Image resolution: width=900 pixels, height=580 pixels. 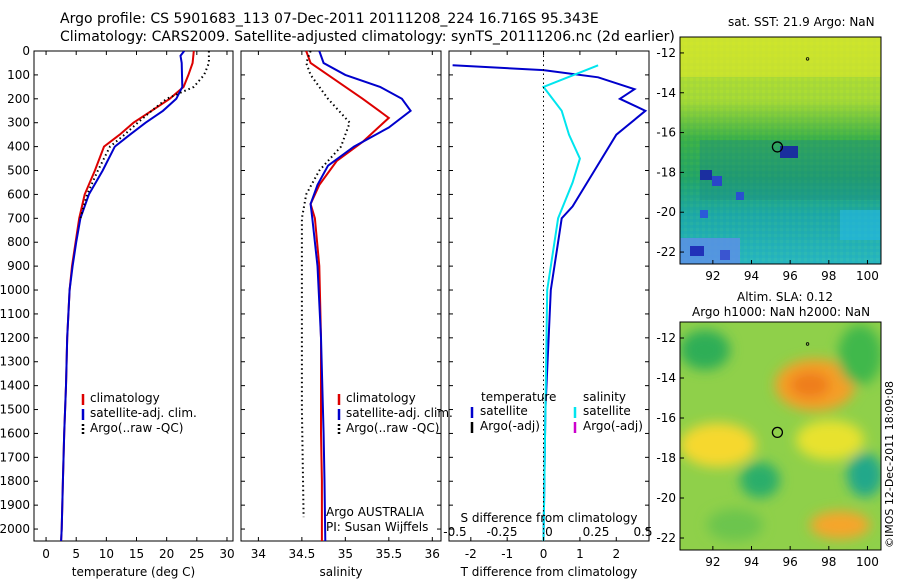 What do you see at coordinates (388, 554) in the screenshot?
I see `x-tick-label: 35.5` at bounding box center [388, 554].